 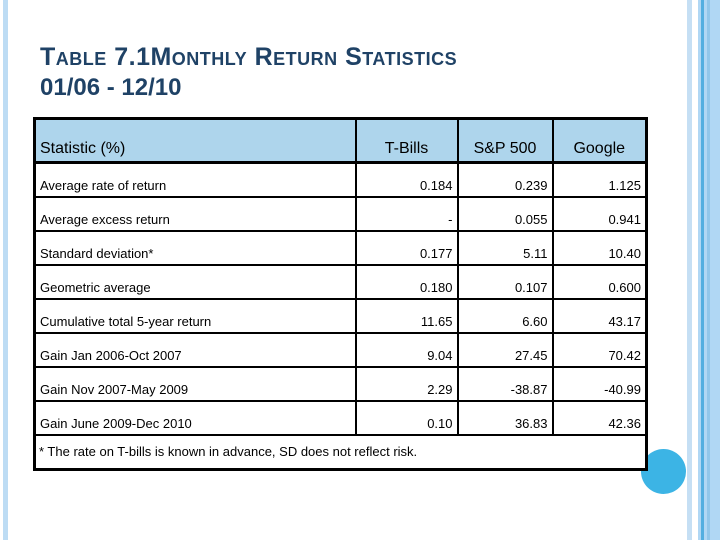 I want to click on row-label: Standard deviation*, so click(x=195, y=247).